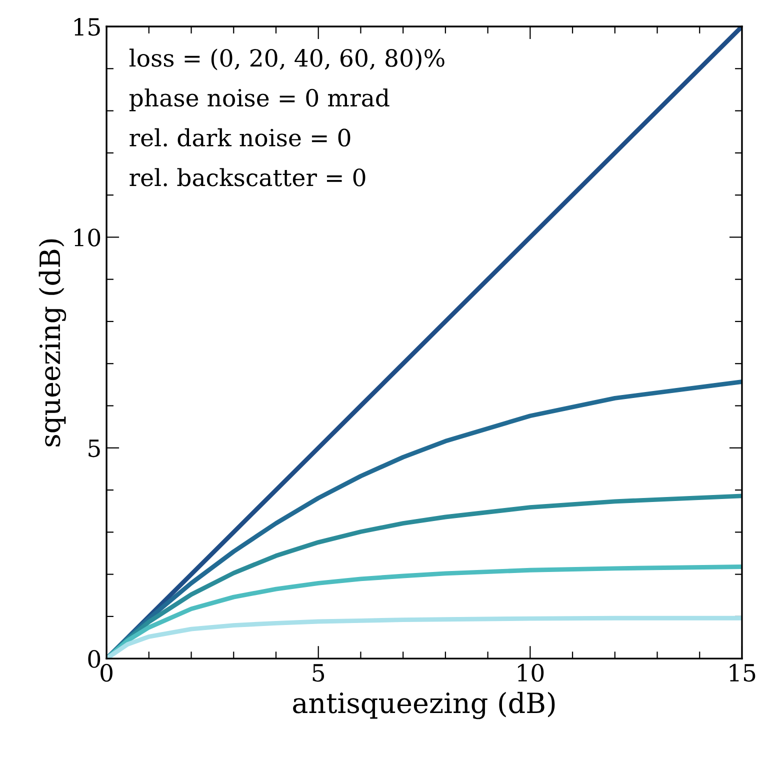 The height and width of the screenshot is (757, 761). Describe the element at coordinates (424, 706) in the screenshot. I see `x-axis-title: antisqueezing (dB)` at that location.